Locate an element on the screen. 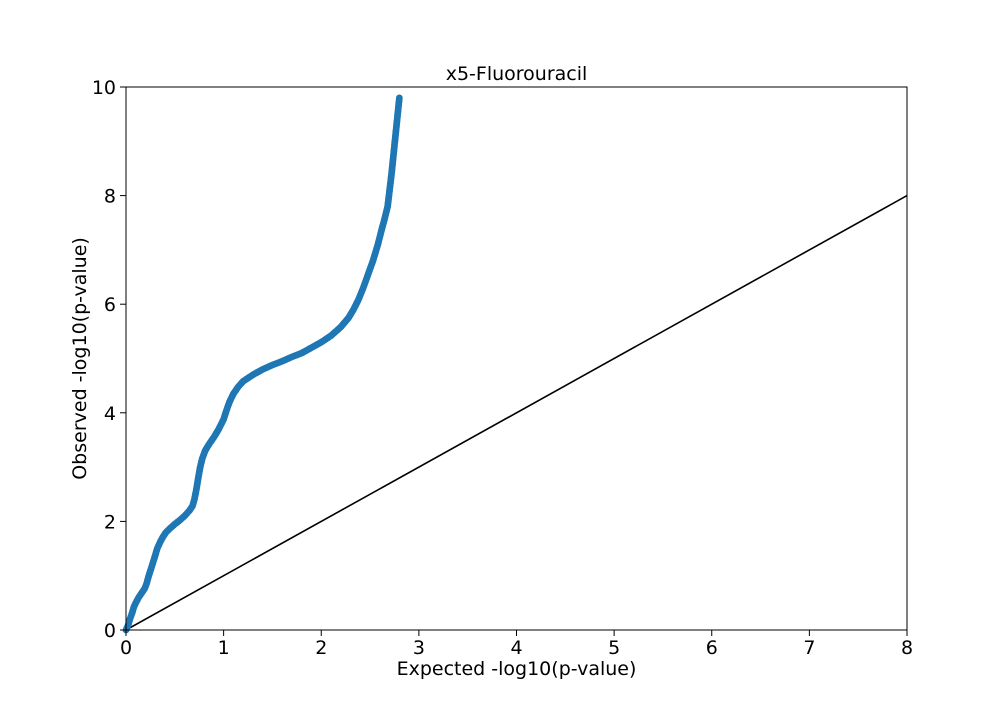  x-axis-ticks: 0 1 2 3 4 5 6 7 8 is located at coordinates (516, 644).